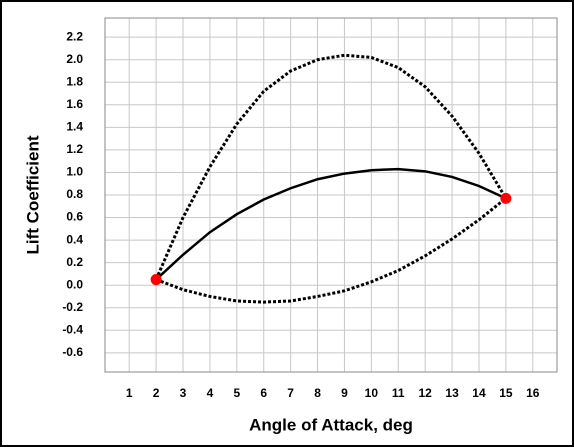 The height and width of the screenshot is (447, 574). Describe the element at coordinates (344, 393) in the screenshot. I see `x-tick-label: 9` at that location.